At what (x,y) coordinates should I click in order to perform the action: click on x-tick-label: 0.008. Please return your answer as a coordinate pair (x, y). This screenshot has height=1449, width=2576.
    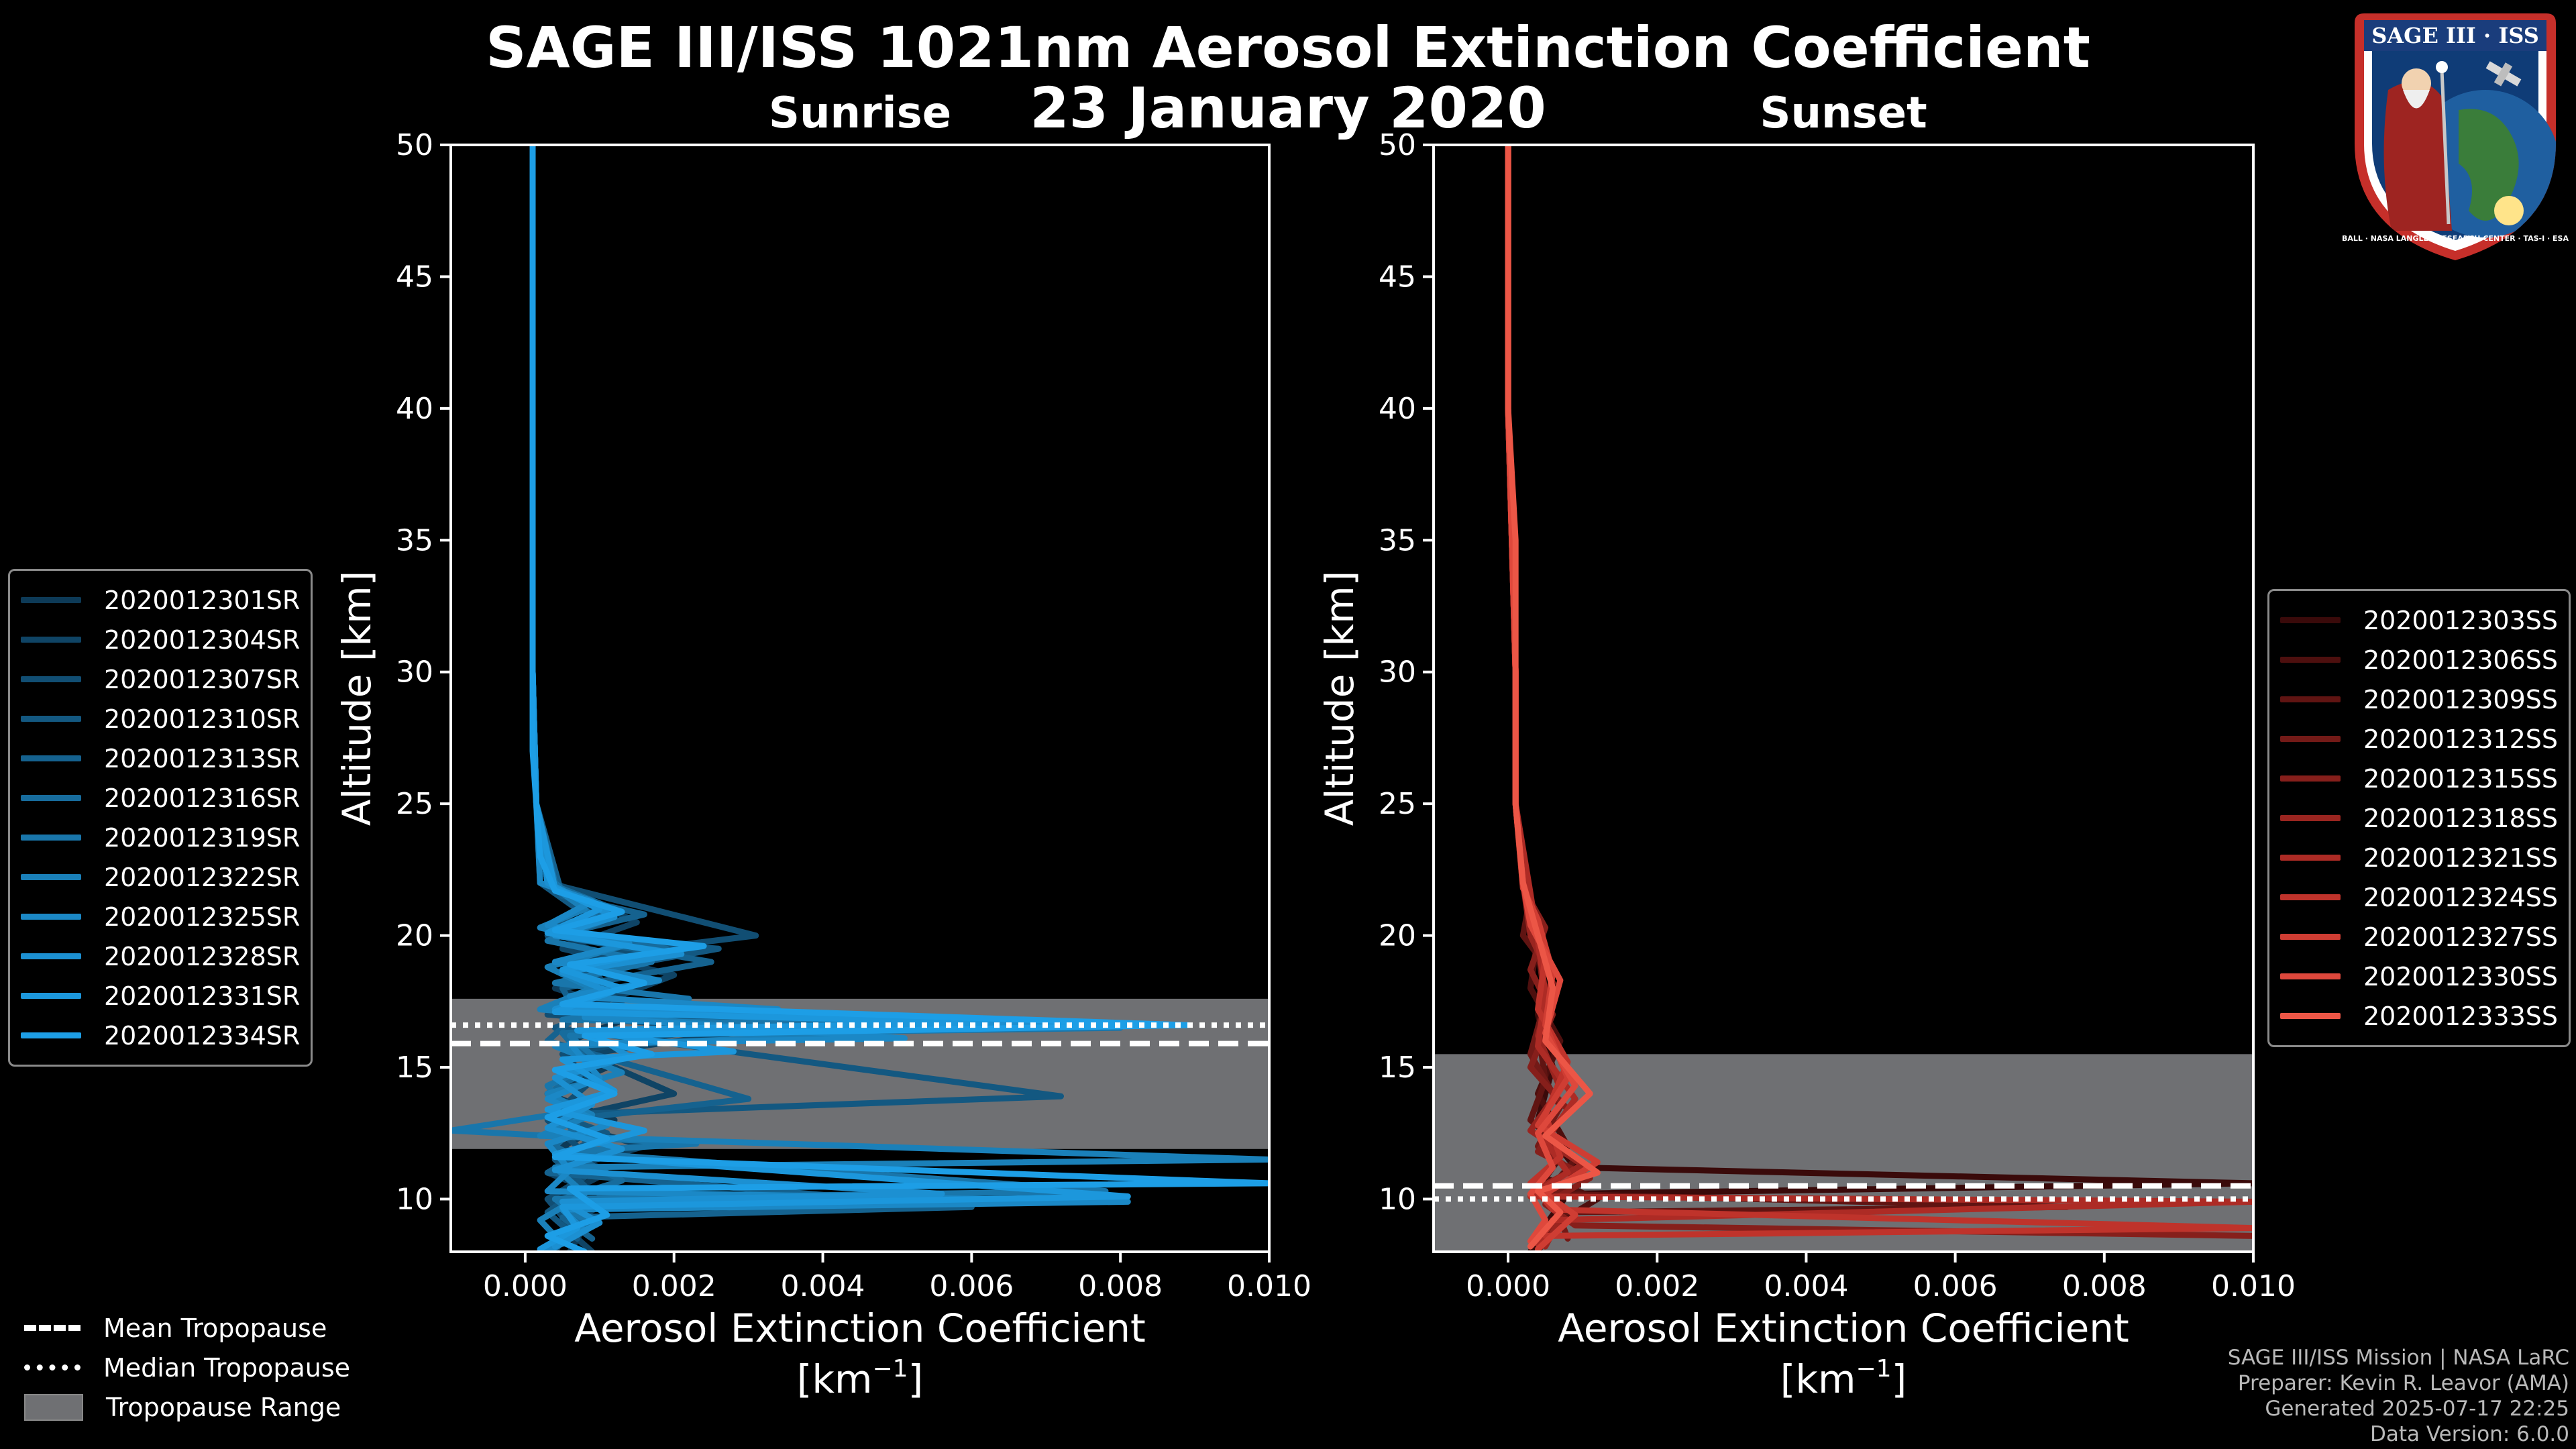
    Looking at the image, I should click on (1120, 1286).